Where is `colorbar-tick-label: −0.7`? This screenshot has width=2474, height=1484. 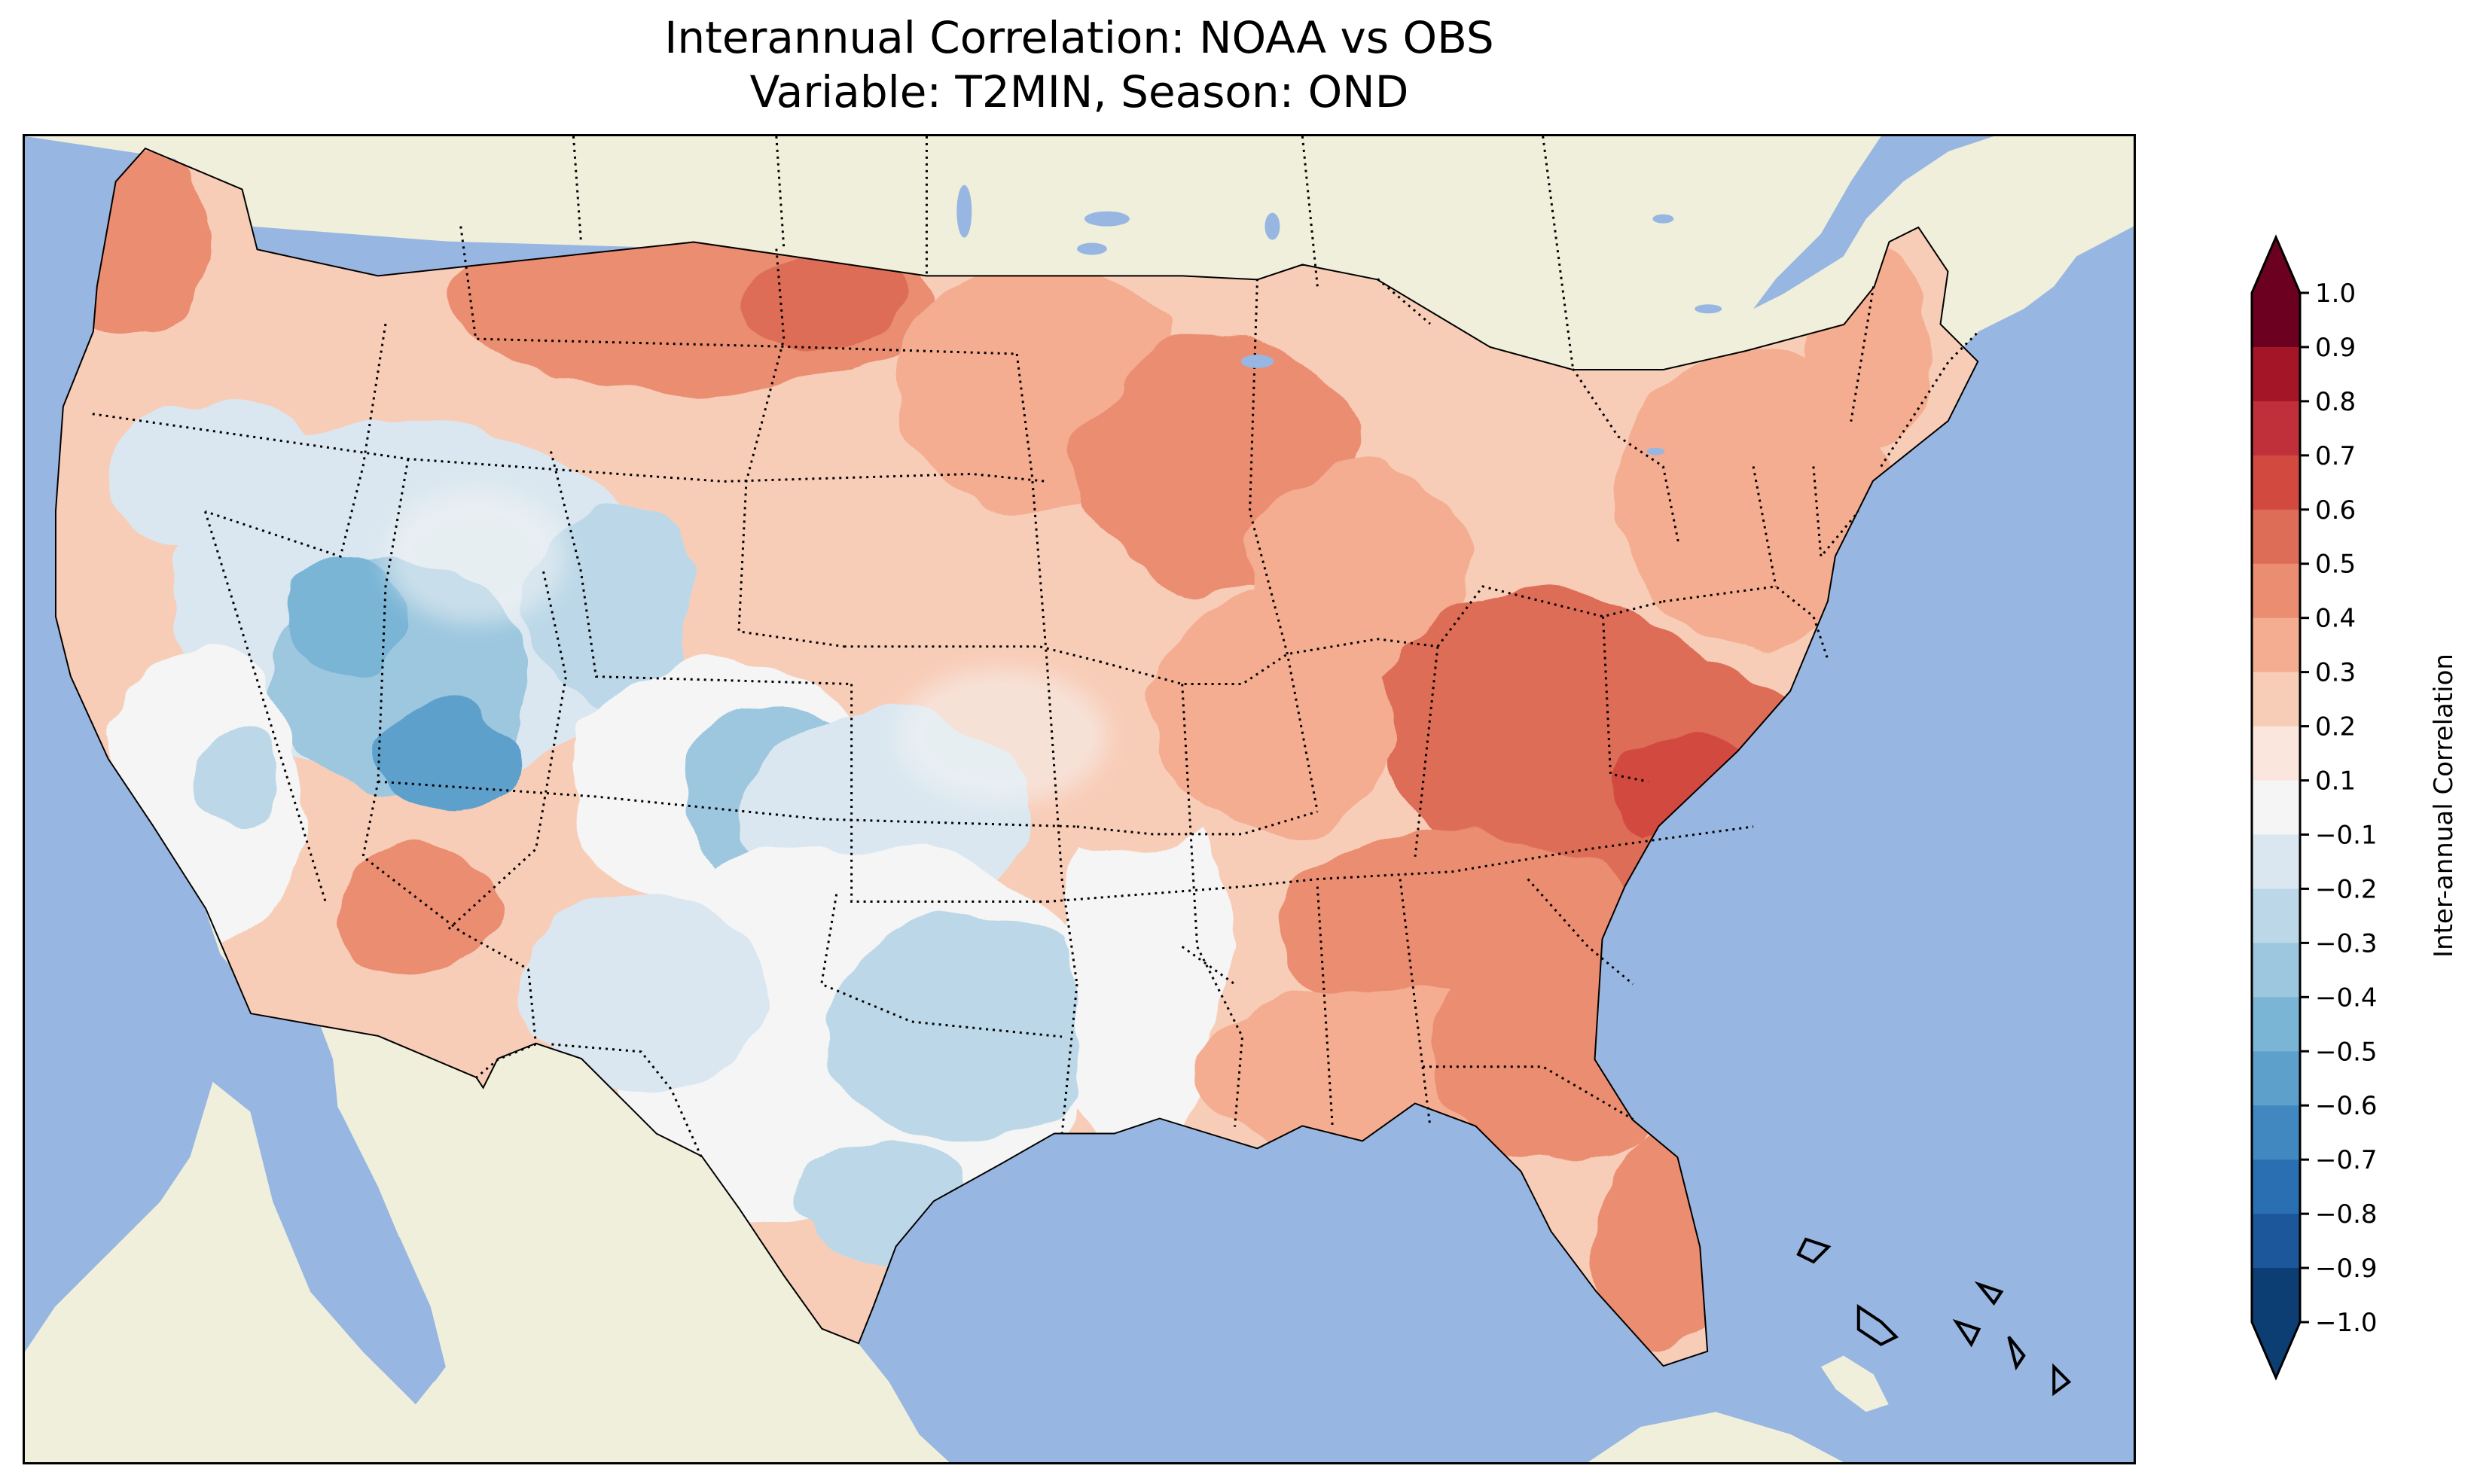
colorbar-tick-label: −0.7 is located at coordinates (2346, 1160).